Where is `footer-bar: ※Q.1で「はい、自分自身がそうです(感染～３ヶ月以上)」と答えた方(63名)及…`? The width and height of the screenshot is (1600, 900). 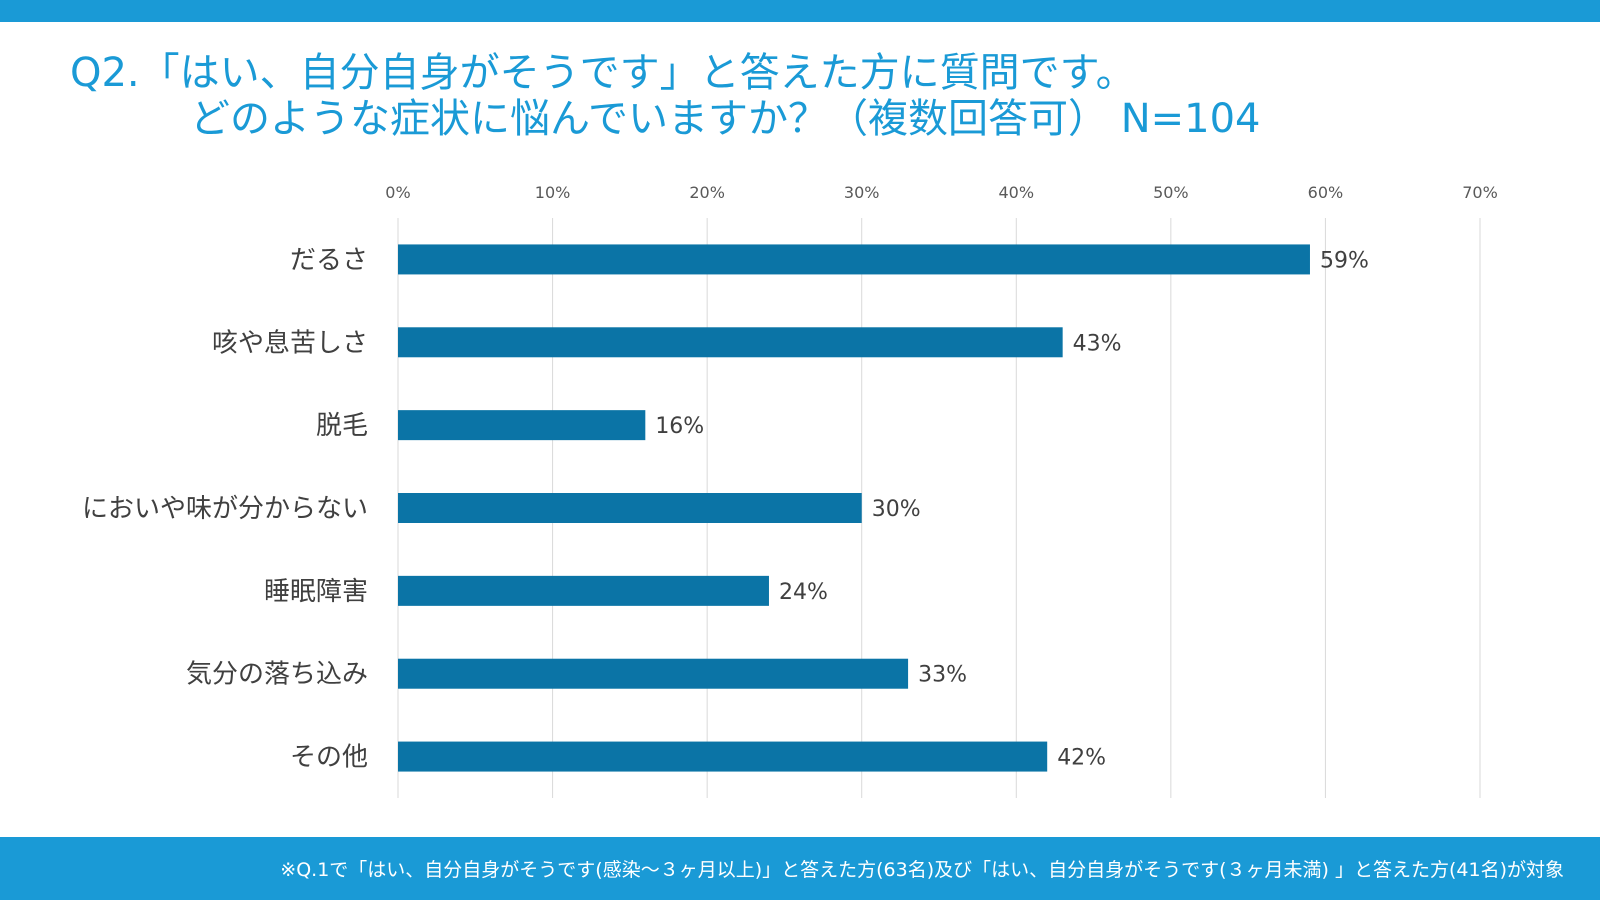
footer-bar: ※Q.1で「はい、自分自身がそうです(感染～３ヶ月以上)」と答えた方(63名)及… is located at coordinates (800, 868).